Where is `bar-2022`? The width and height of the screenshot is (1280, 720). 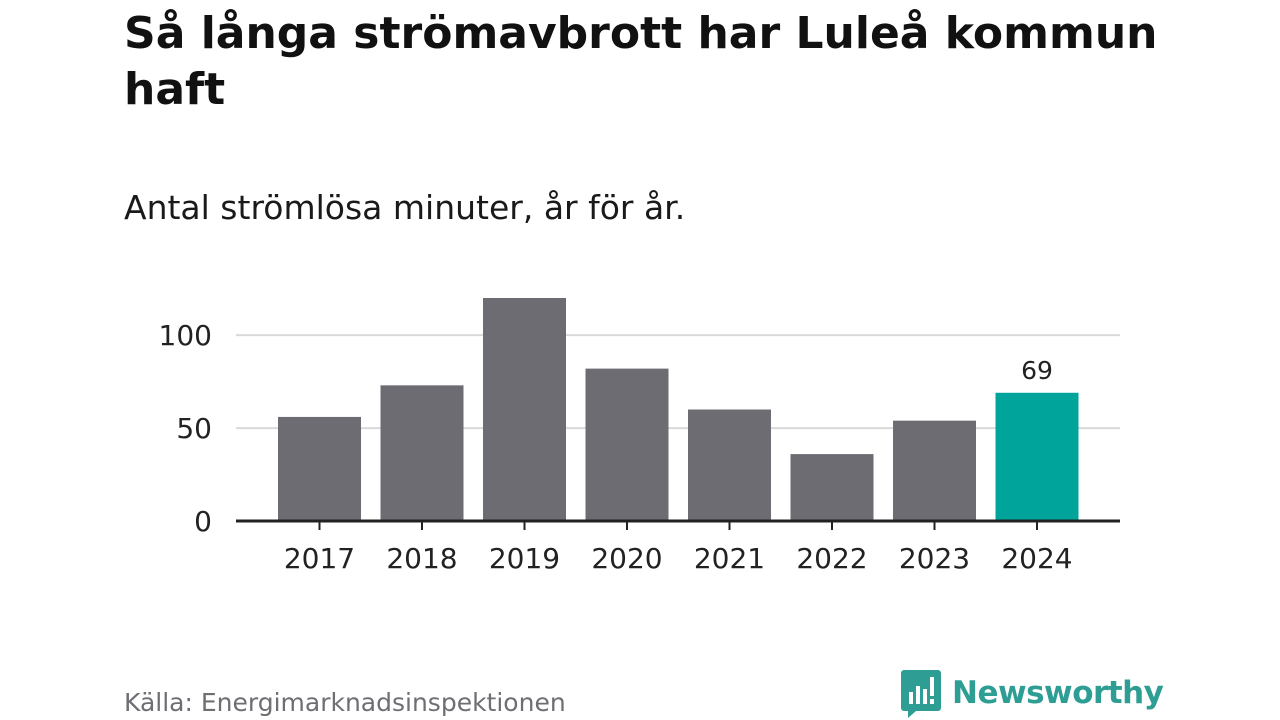 bar-2022 is located at coordinates (832, 487).